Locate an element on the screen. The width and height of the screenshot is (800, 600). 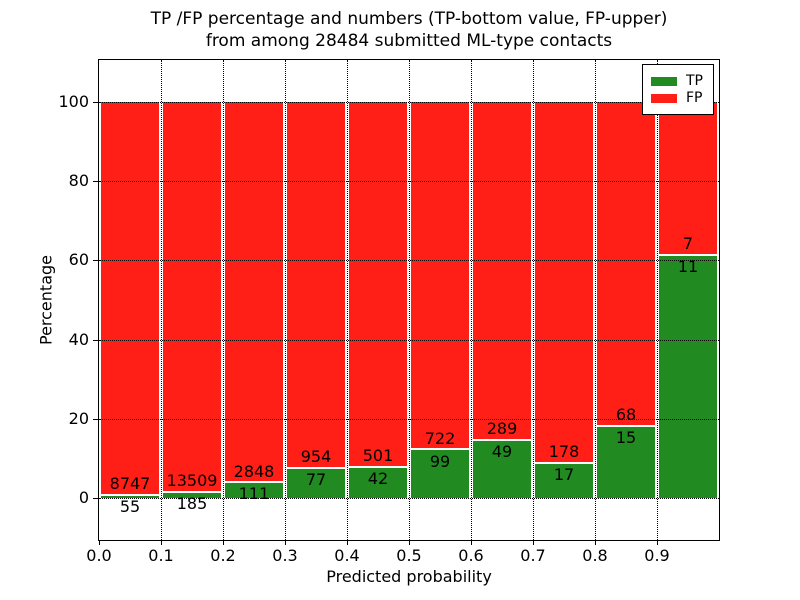
bar-group-0.2 is located at coordinates (254, 300).